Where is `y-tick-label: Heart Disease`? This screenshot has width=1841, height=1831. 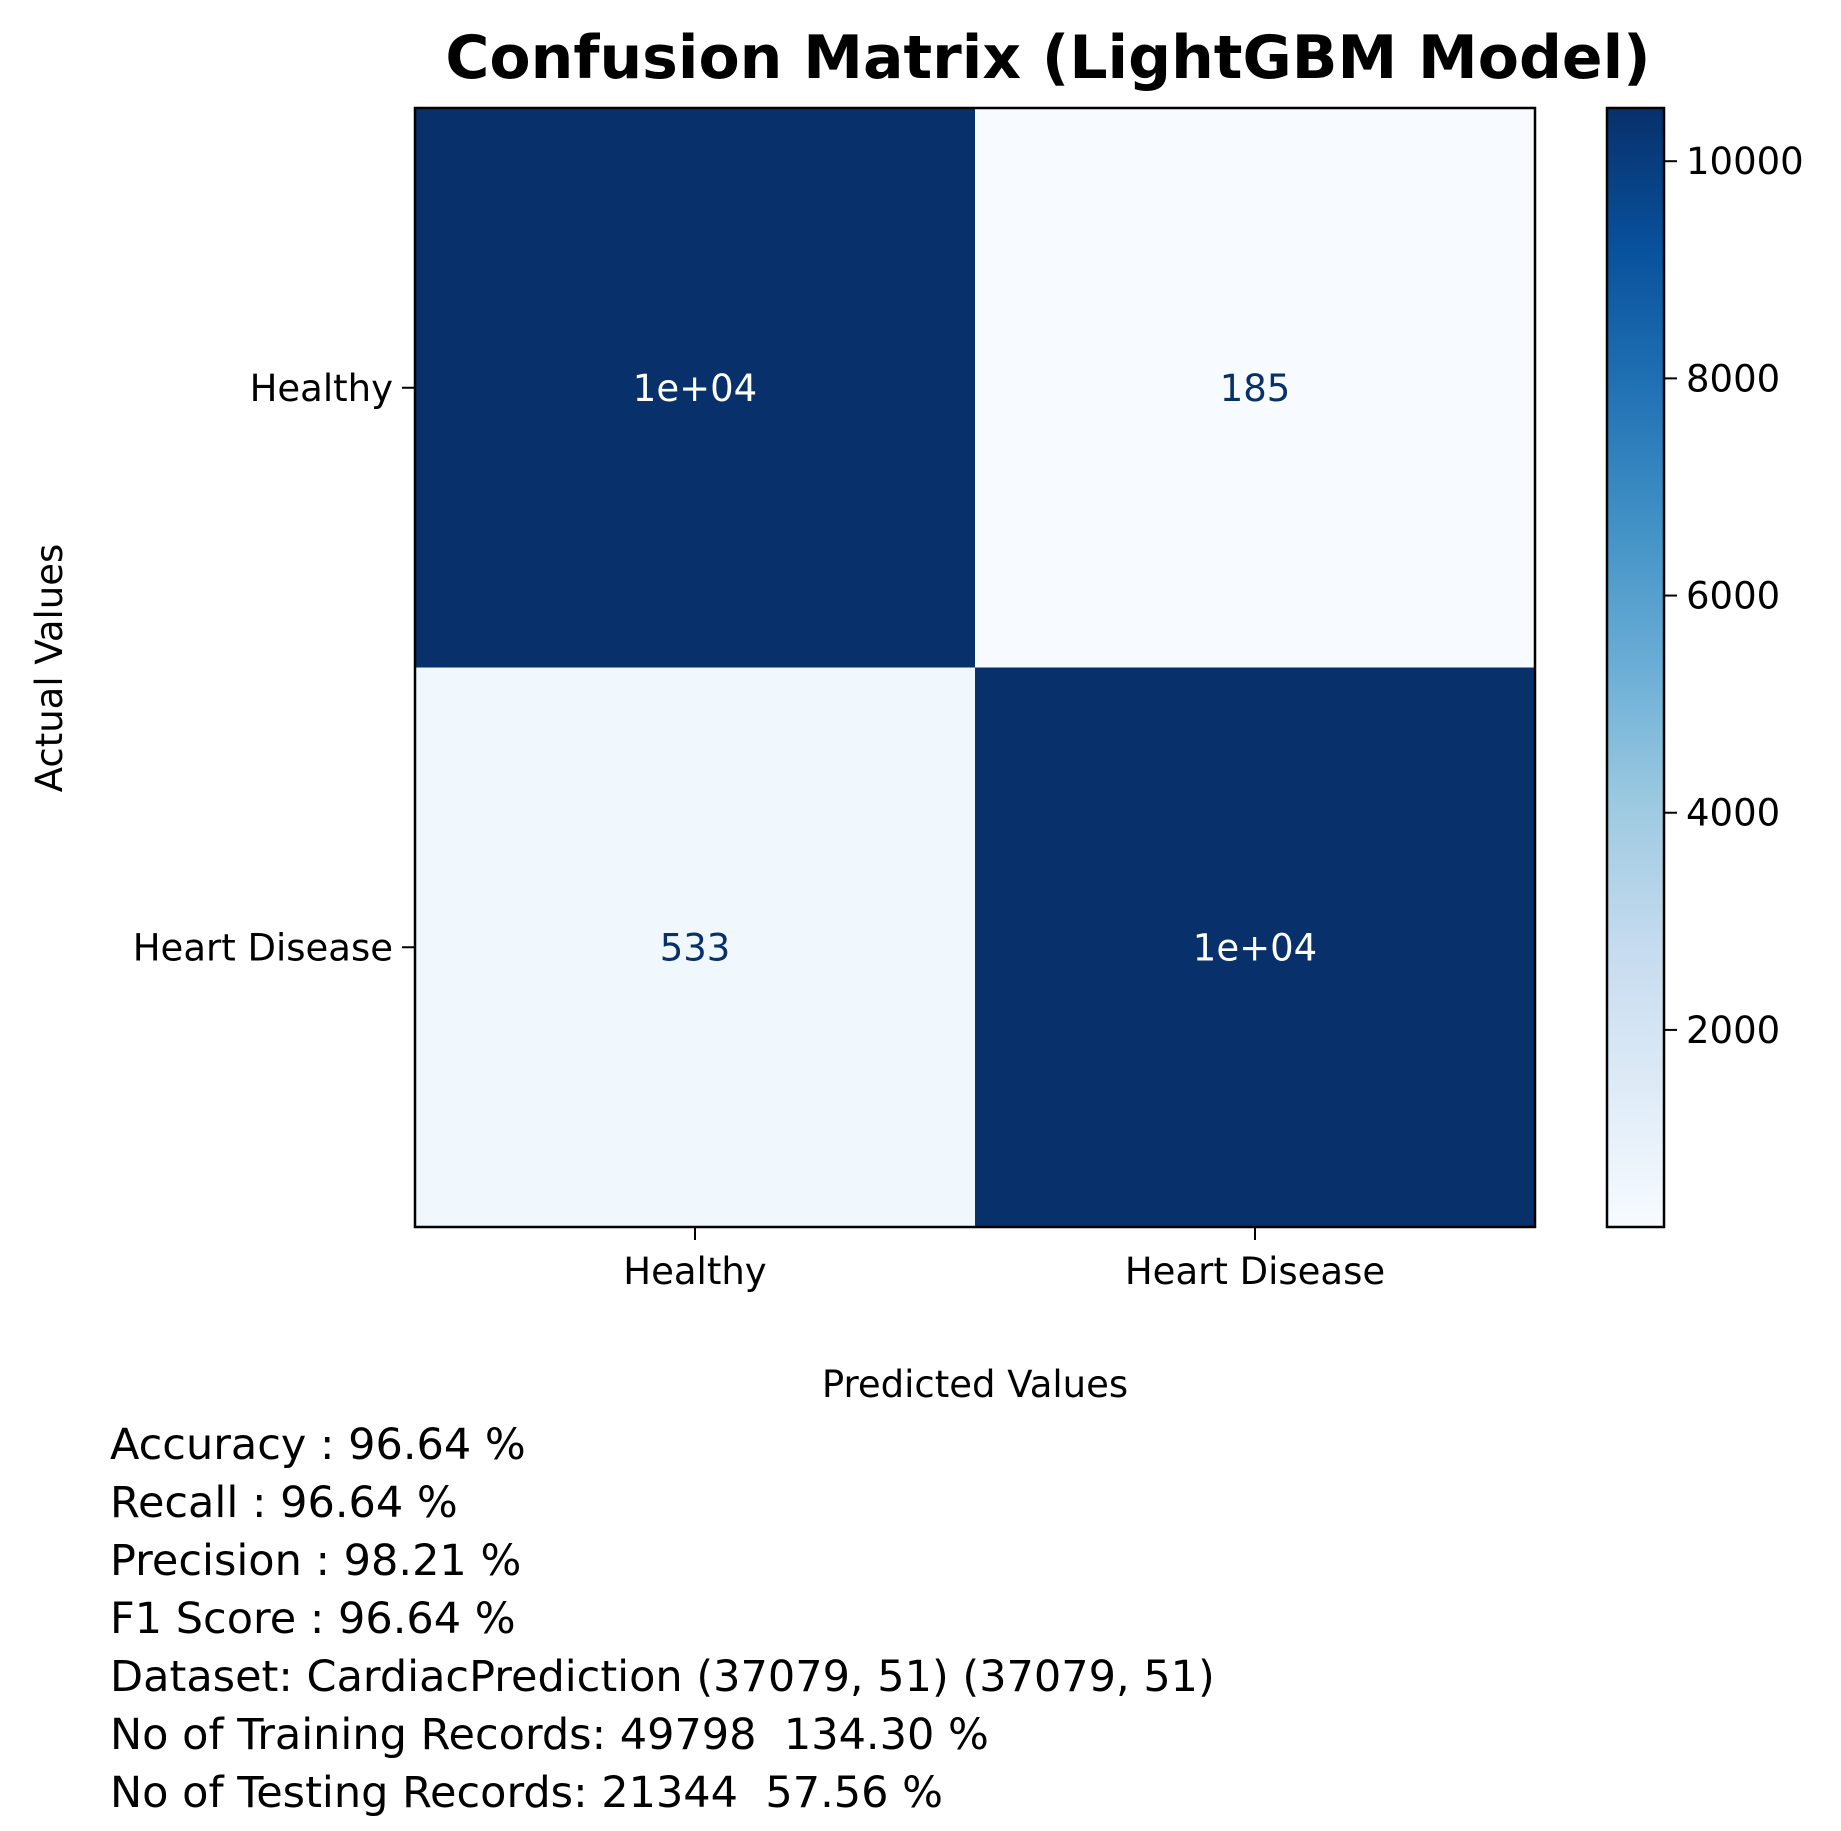 y-tick-label: Heart Disease is located at coordinates (263, 947).